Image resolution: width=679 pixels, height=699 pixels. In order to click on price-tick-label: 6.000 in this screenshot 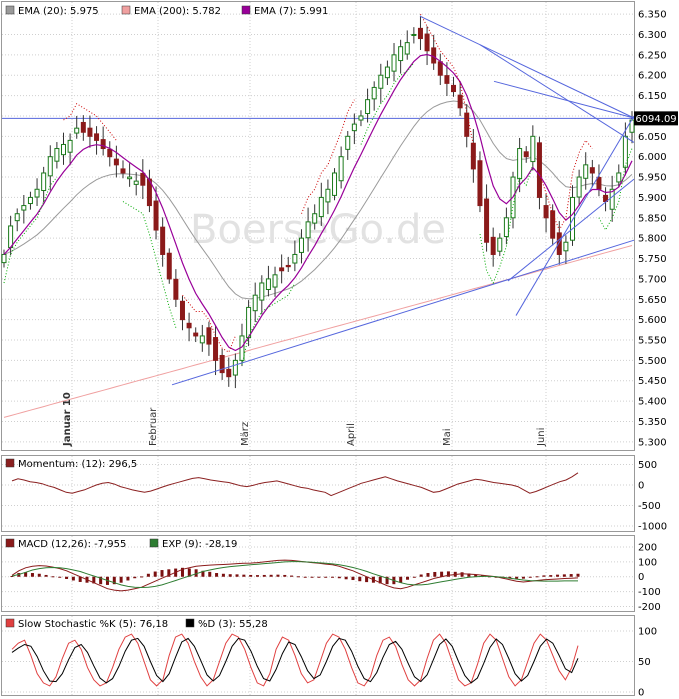, I will do `click(652, 157)`.